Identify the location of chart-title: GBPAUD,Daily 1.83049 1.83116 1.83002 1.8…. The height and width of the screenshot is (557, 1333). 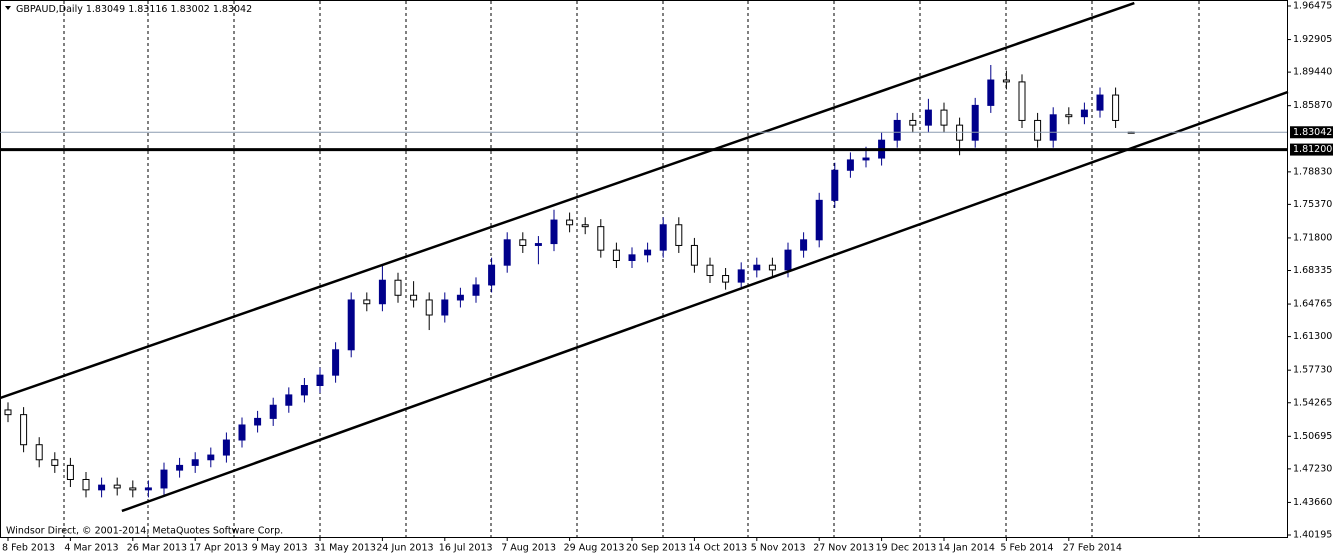
(134, 9).